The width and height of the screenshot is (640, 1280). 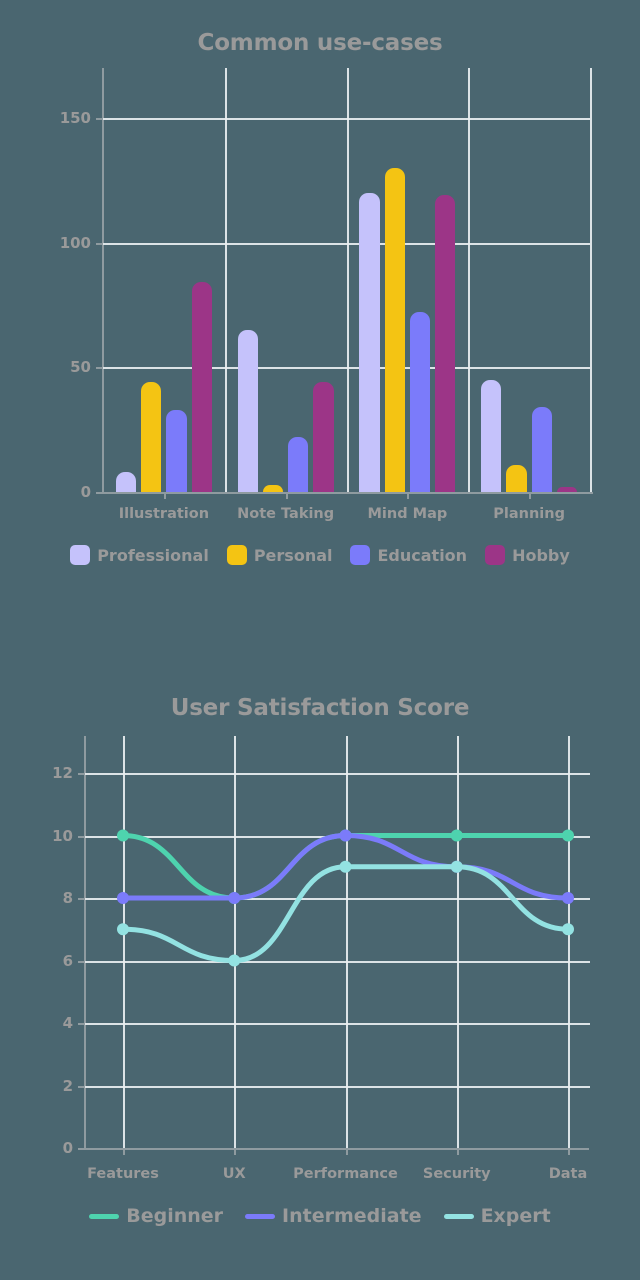 What do you see at coordinates (491, 435) in the screenshot?
I see `bar-professional-planning` at bounding box center [491, 435].